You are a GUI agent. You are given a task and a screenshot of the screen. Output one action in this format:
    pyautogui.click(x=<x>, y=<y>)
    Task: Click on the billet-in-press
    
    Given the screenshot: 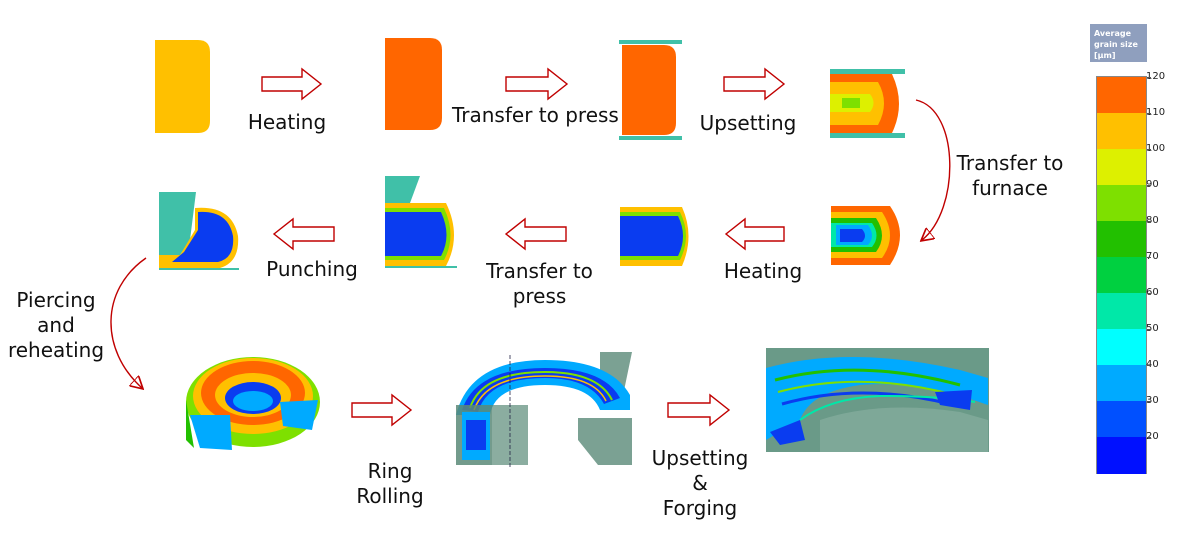 What is the action you would take?
    pyautogui.click(x=649, y=90)
    